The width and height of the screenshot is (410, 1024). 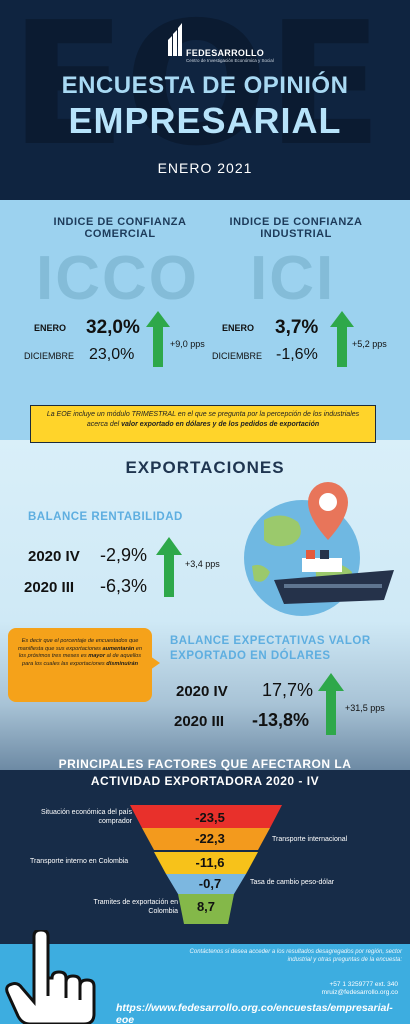 I want to click on page-title-line1: ENCUESTA DE OPINIÓN, so click(x=205, y=85).